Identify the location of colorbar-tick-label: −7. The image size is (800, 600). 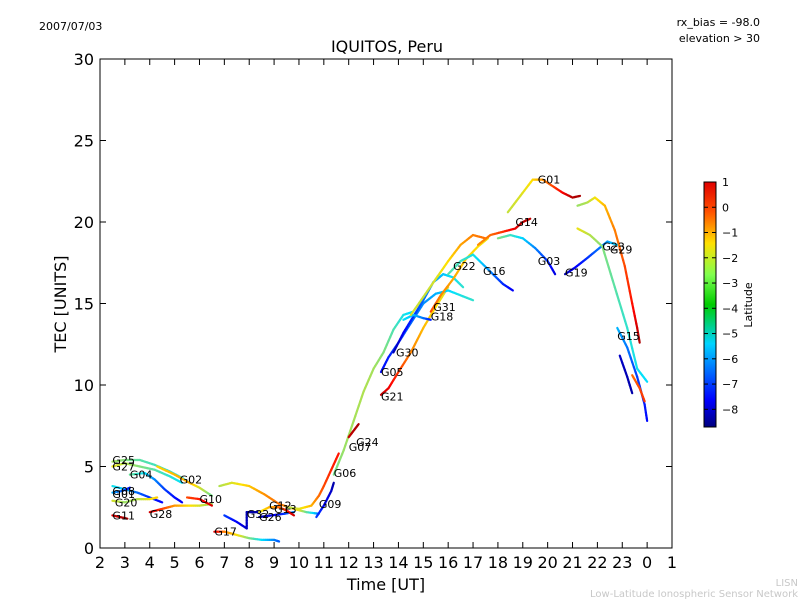
(730, 384).